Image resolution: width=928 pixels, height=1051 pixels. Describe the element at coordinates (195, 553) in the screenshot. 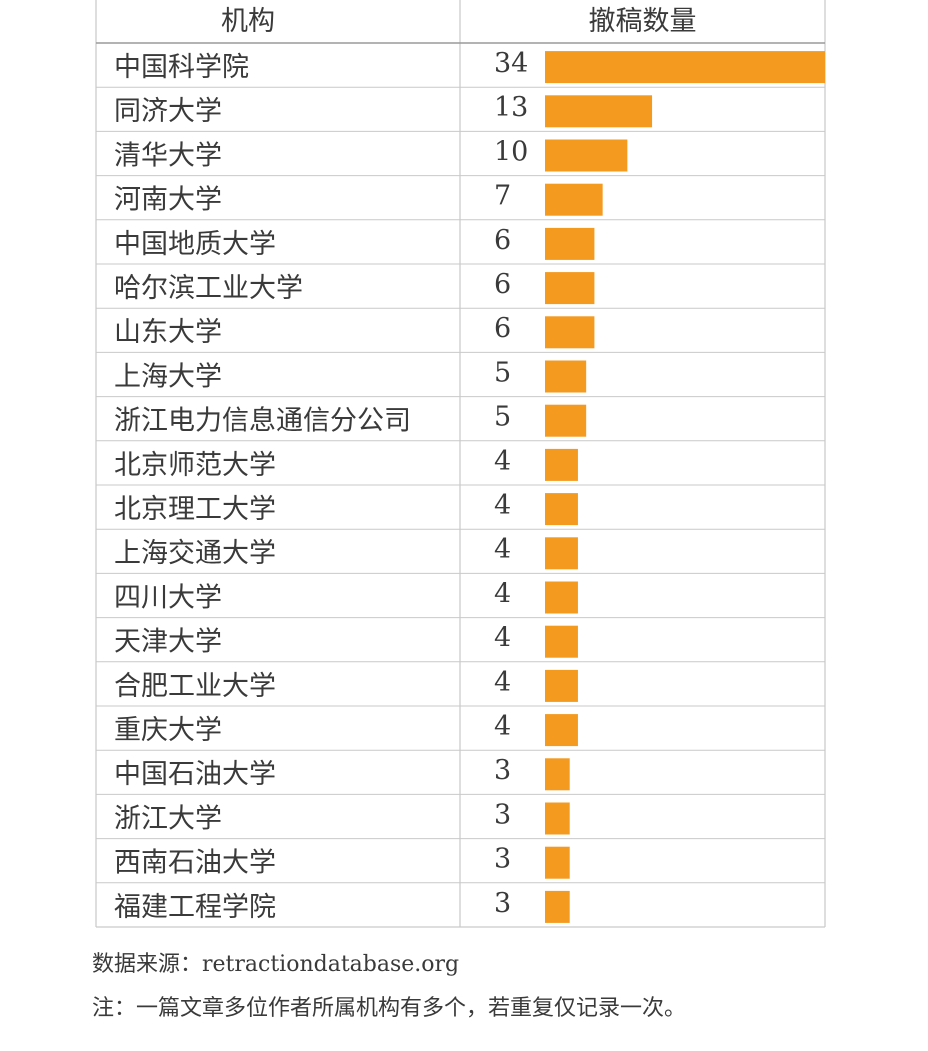

I see `institution-label: 上海交通大学` at that location.